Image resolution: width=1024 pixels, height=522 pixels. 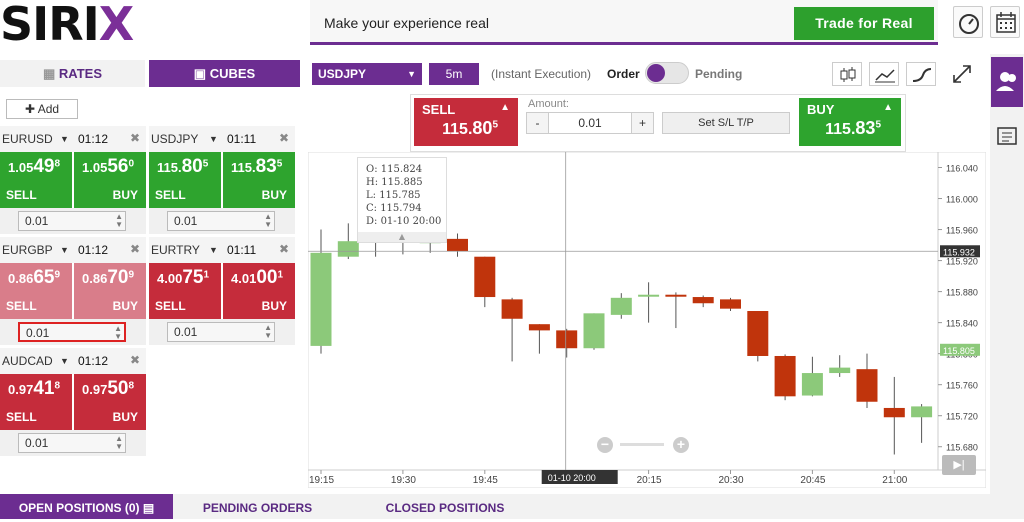 I want to click on y-tick-label: 115.760, so click(x=962, y=386).